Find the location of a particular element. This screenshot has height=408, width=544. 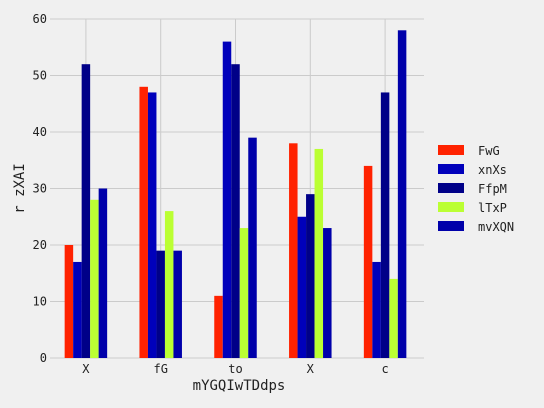

legend-label-xnXs: xnXs is located at coordinates (492, 170).